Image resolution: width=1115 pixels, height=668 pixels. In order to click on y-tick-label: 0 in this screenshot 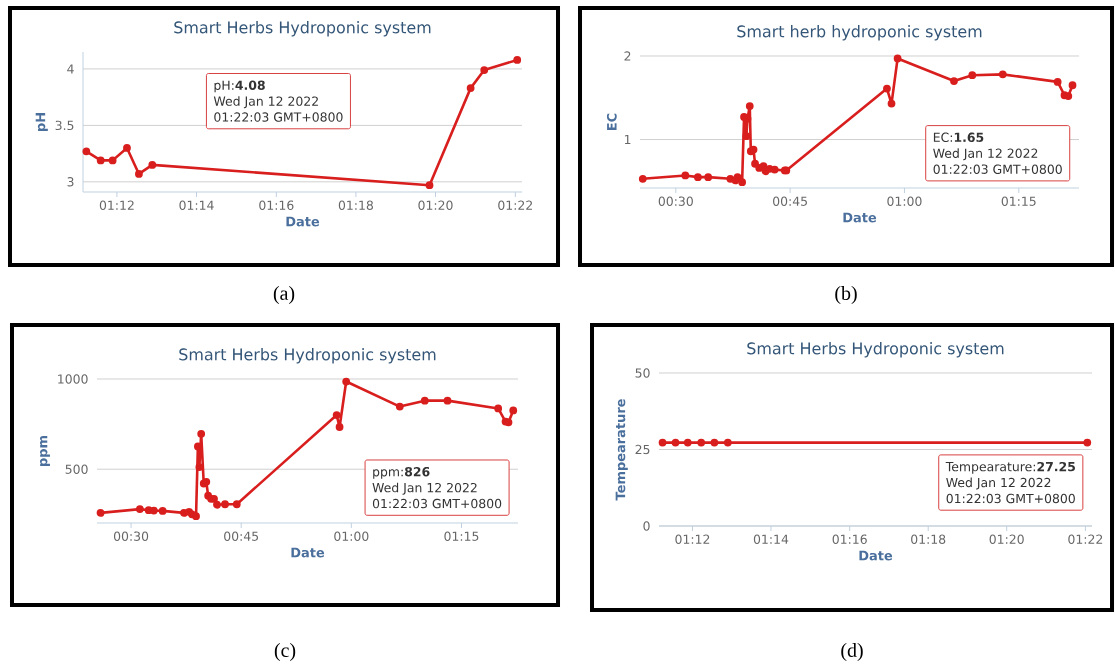, I will do `click(646, 526)`.